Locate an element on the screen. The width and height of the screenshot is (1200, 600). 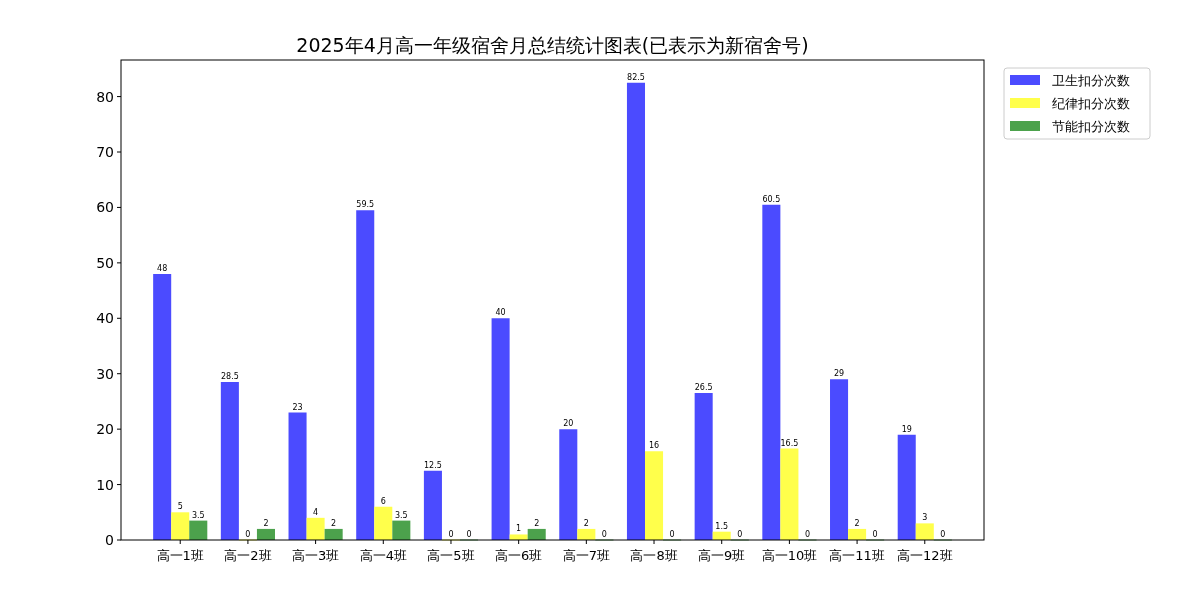
y-tick-label: 60 is located at coordinates (105, 207).